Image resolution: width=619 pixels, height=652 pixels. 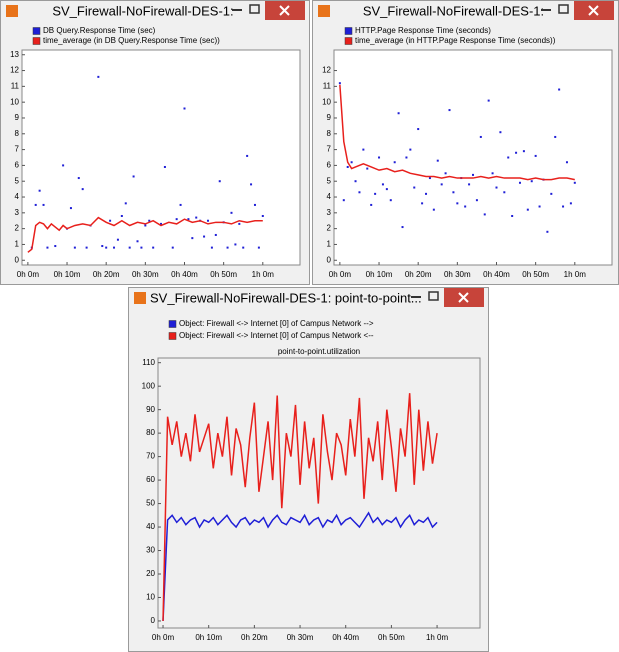 I want to click on x-tick-label: 1h 0m, so click(x=263, y=274).